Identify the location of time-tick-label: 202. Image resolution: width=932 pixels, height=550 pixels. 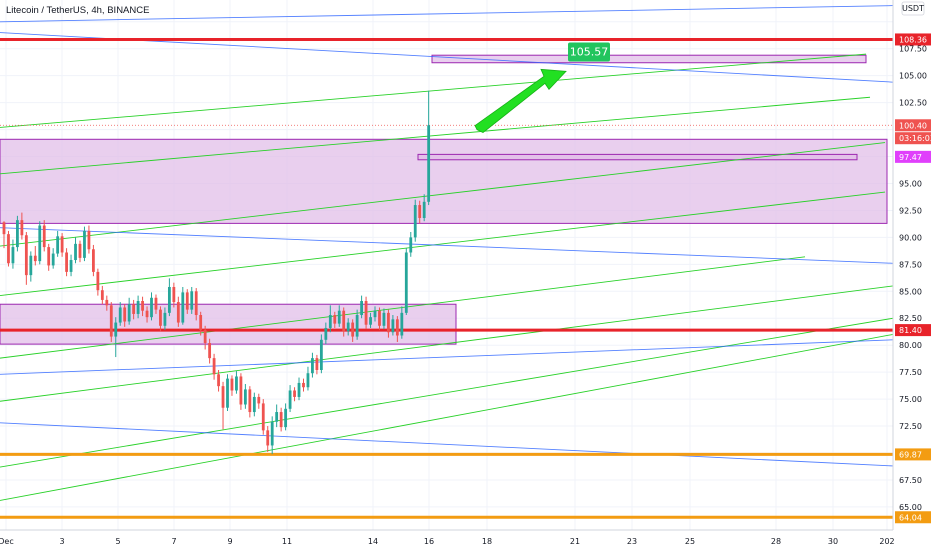
(886, 541).